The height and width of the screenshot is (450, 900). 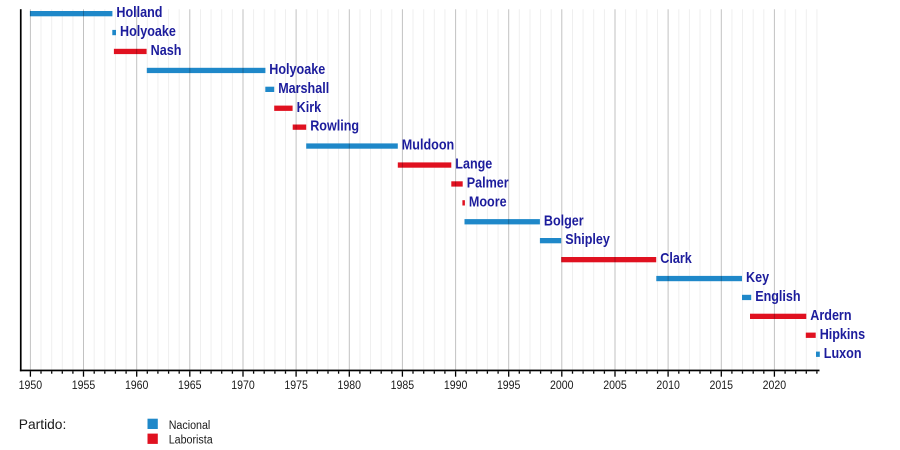 What do you see at coordinates (84, 385) in the screenshot?
I see `svg-text: 1955` at bounding box center [84, 385].